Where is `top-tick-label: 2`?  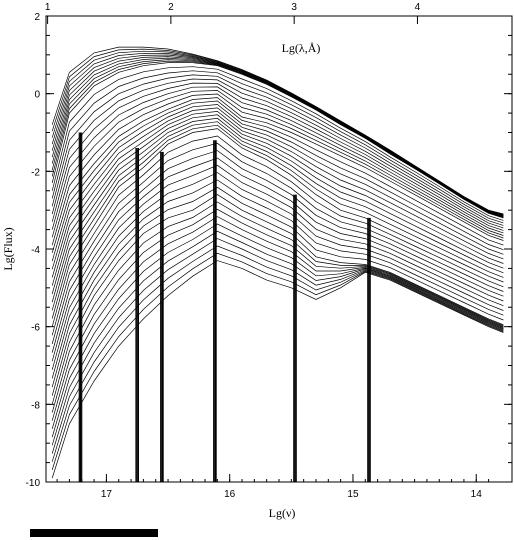
top-tick-label: 2 is located at coordinates (171, 7).